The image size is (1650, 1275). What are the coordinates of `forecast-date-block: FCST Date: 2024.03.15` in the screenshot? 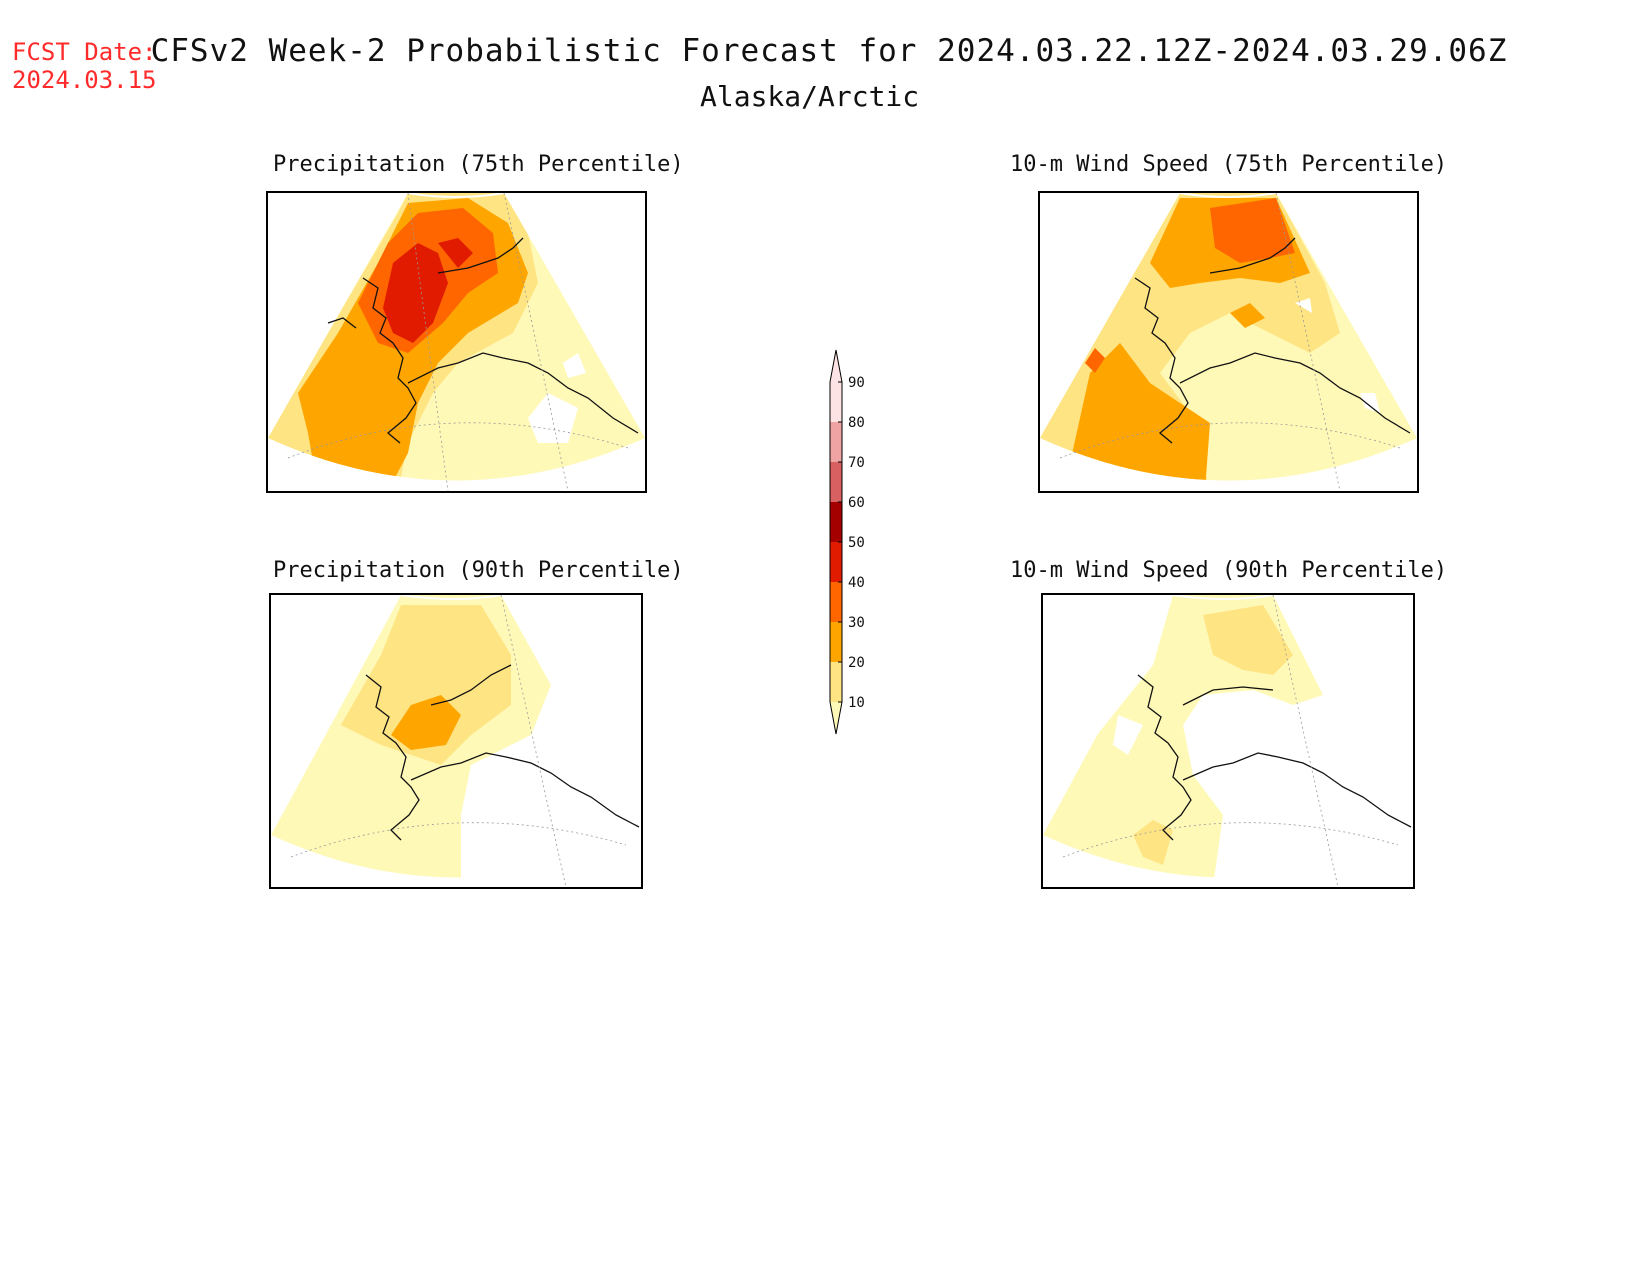 It's located at (84, 66).